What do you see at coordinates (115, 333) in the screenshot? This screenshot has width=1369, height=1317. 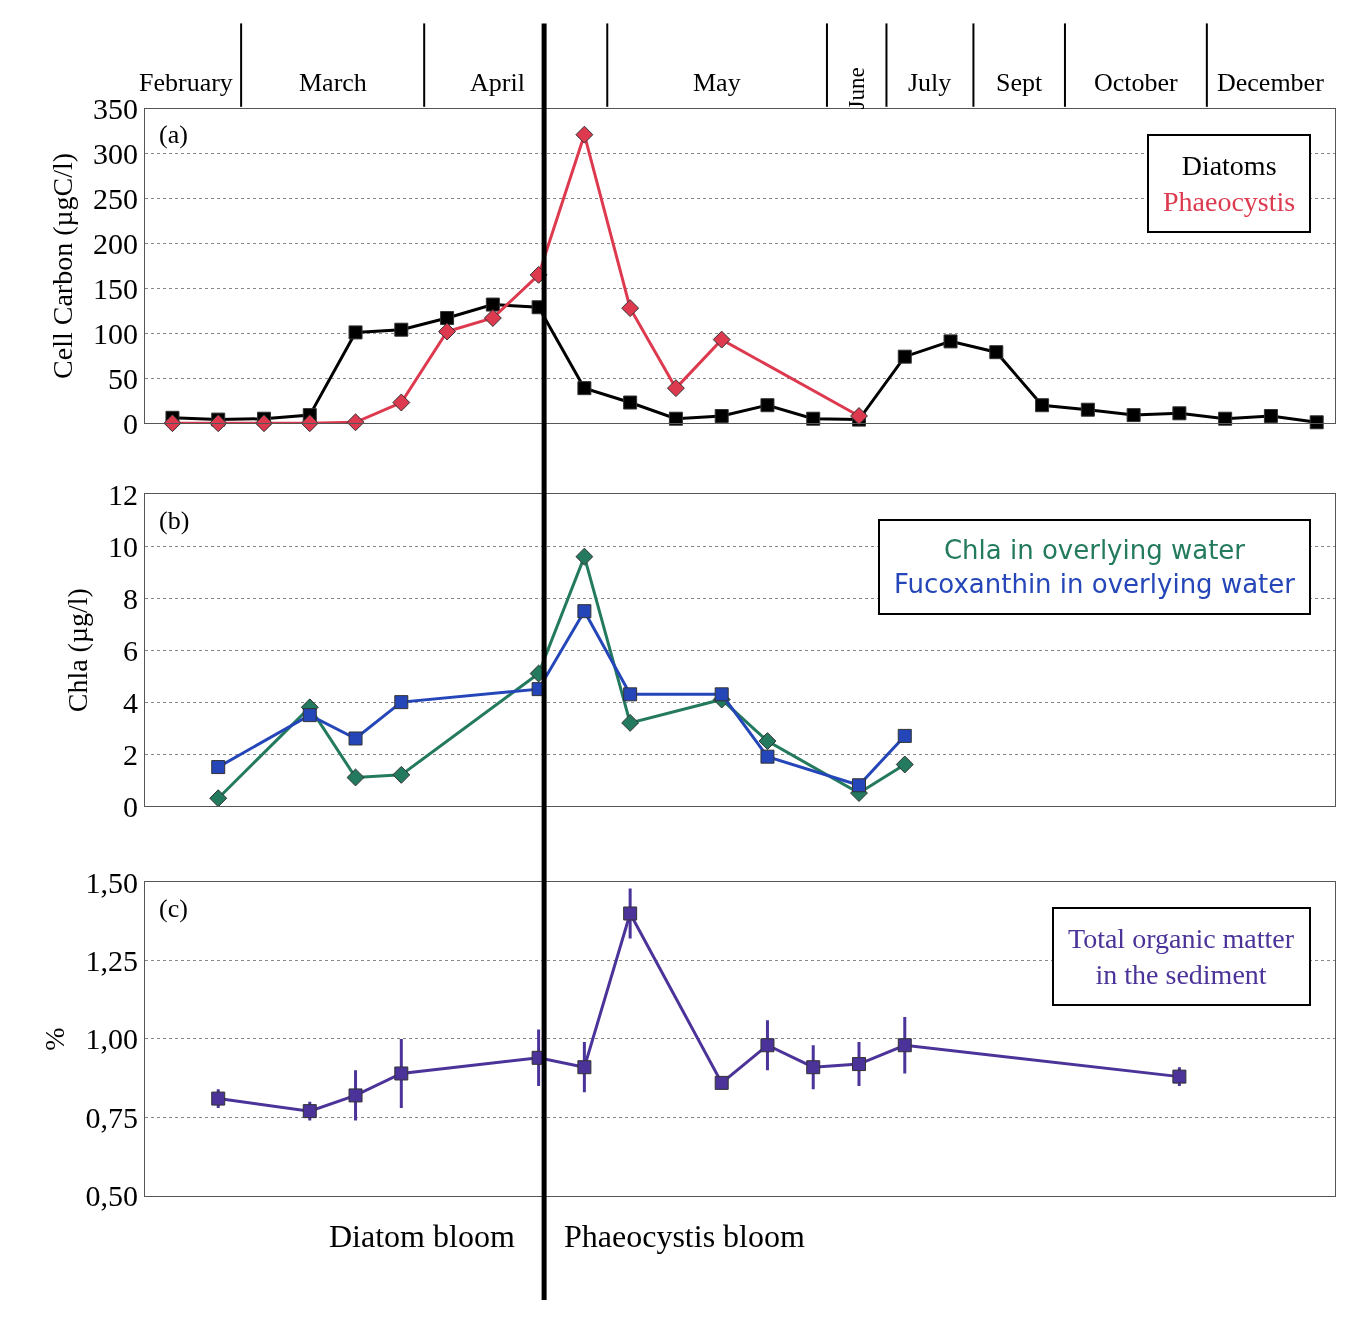 I see `y-tick-label: 100` at bounding box center [115, 333].